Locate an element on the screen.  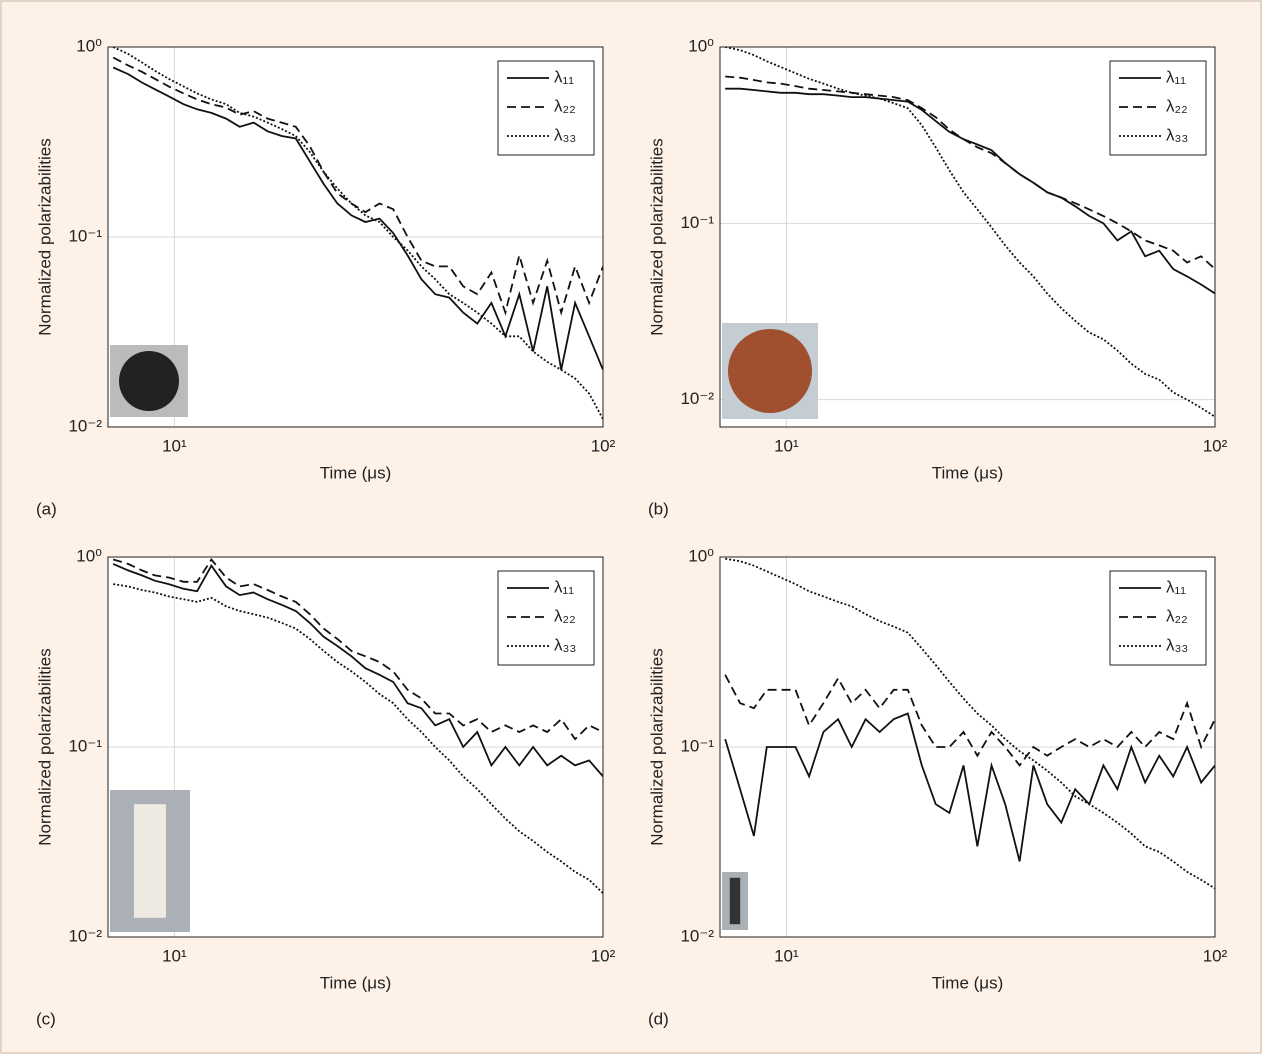
panel-label: (a) is located at coordinates (46, 508).